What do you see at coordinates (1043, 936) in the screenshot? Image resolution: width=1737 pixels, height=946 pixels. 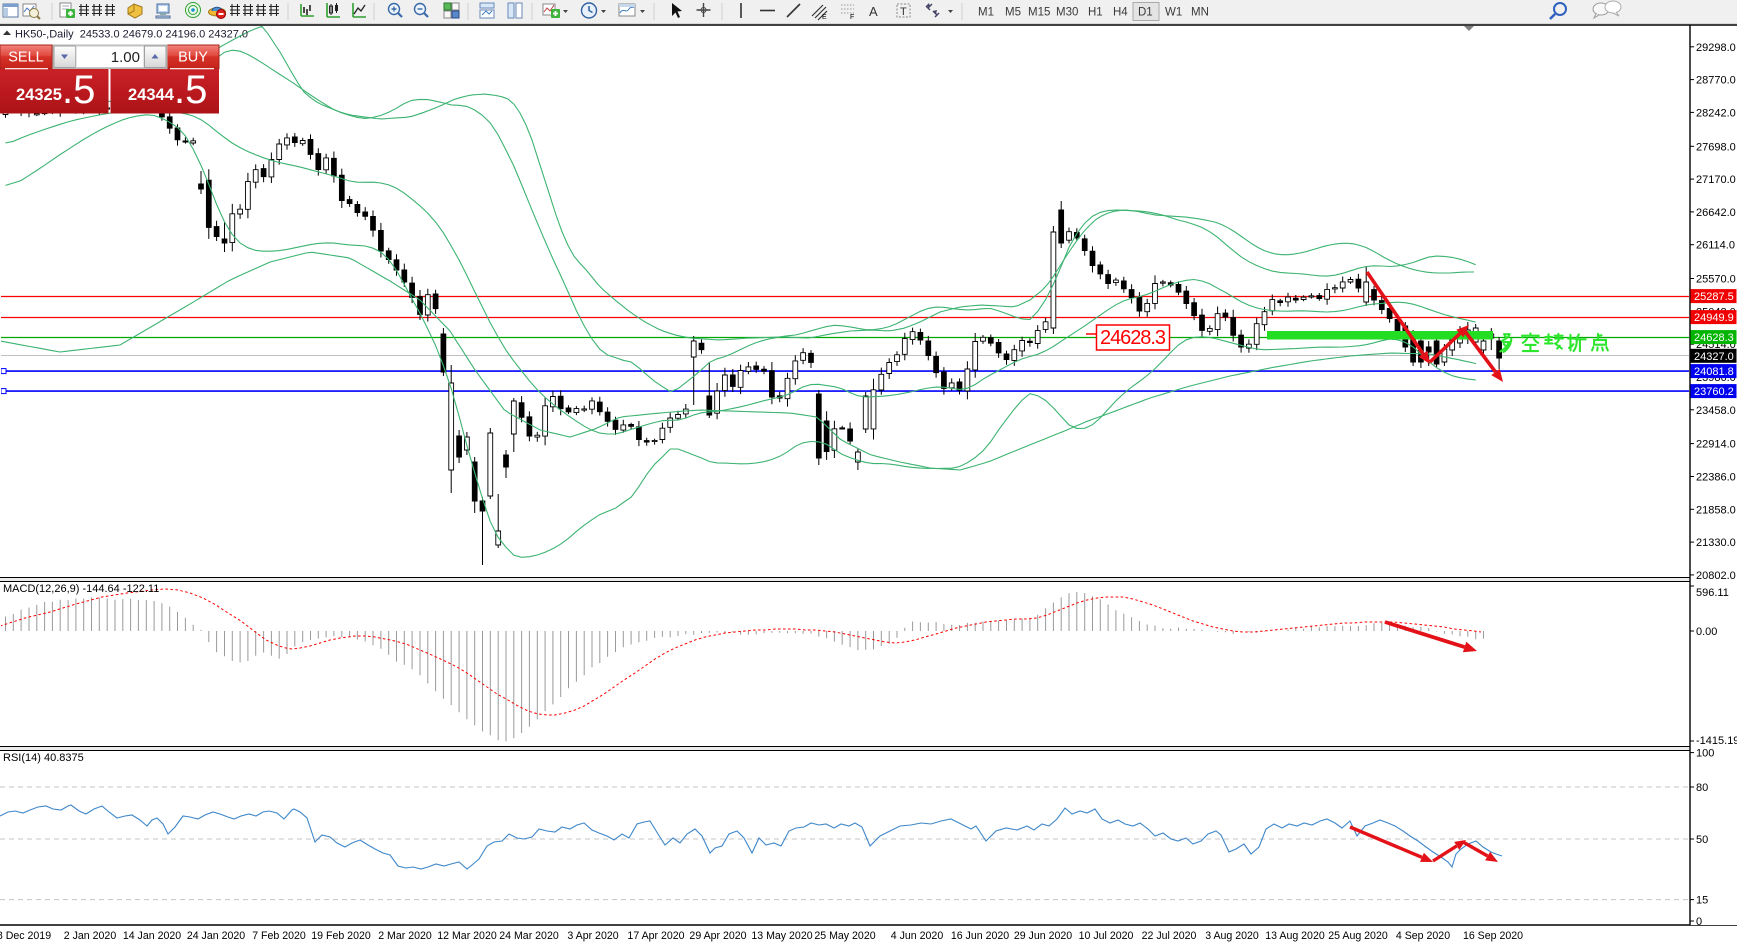 I see `svg-text: 29 Jun 2020` at bounding box center [1043, 936].